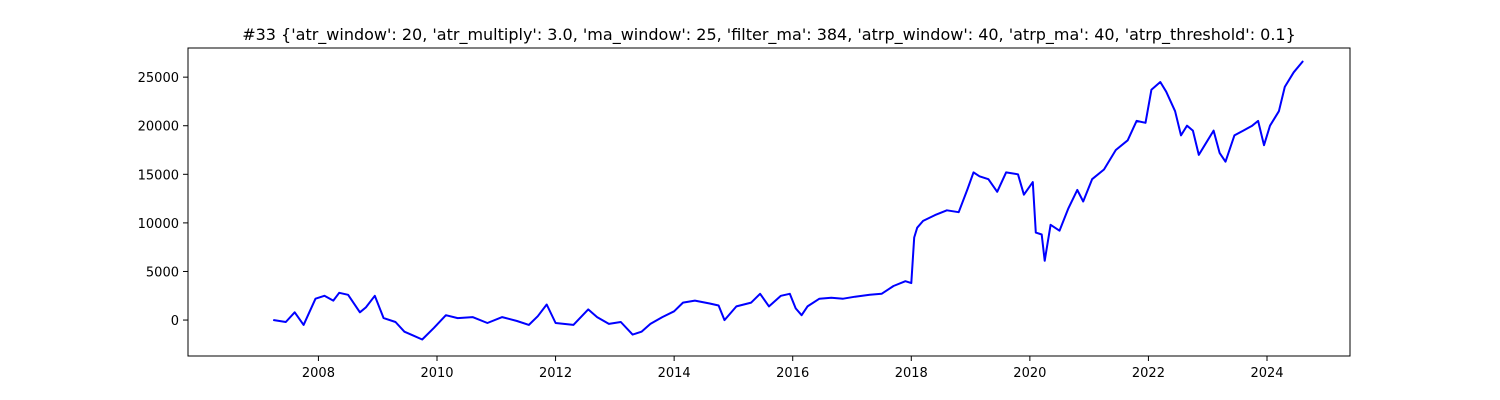  What do you see at coordinates (1148, 373) in the screenshot?
I see `x-tick-label-2022: 2022` at bounding box center [1148, 373].